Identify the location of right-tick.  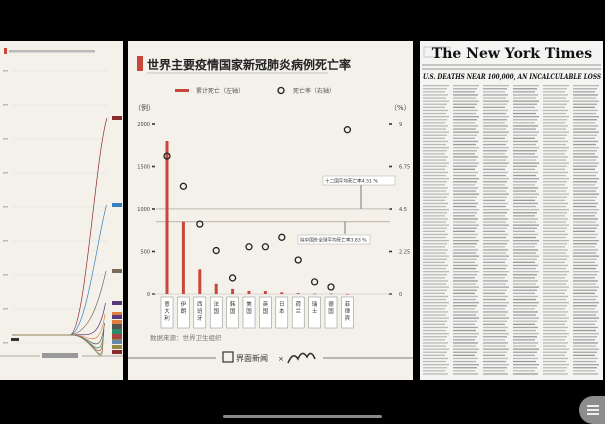
(390, 124).